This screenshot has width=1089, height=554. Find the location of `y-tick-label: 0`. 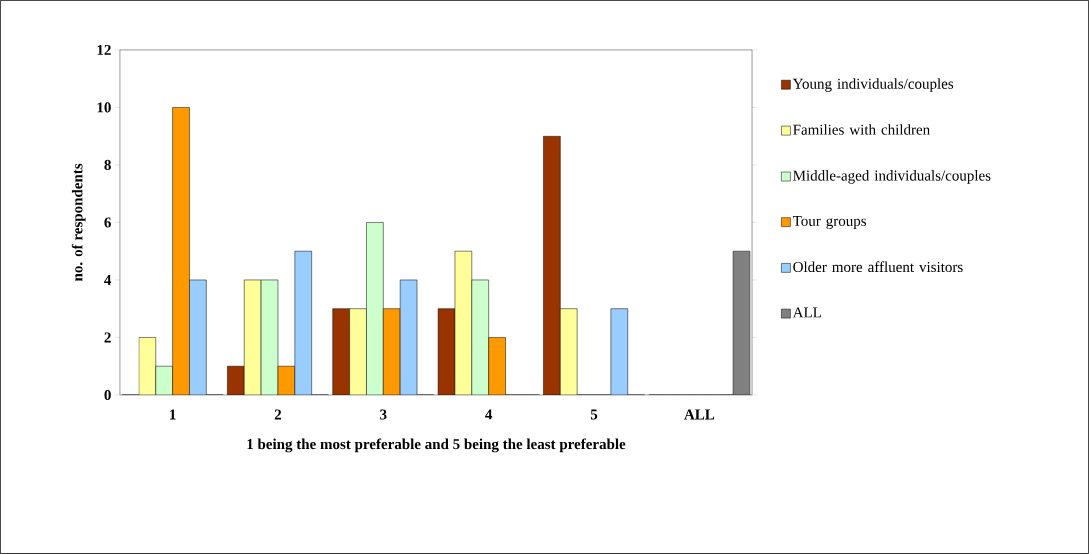

y-tick-label: 0 is located at coordinates (107, 395).